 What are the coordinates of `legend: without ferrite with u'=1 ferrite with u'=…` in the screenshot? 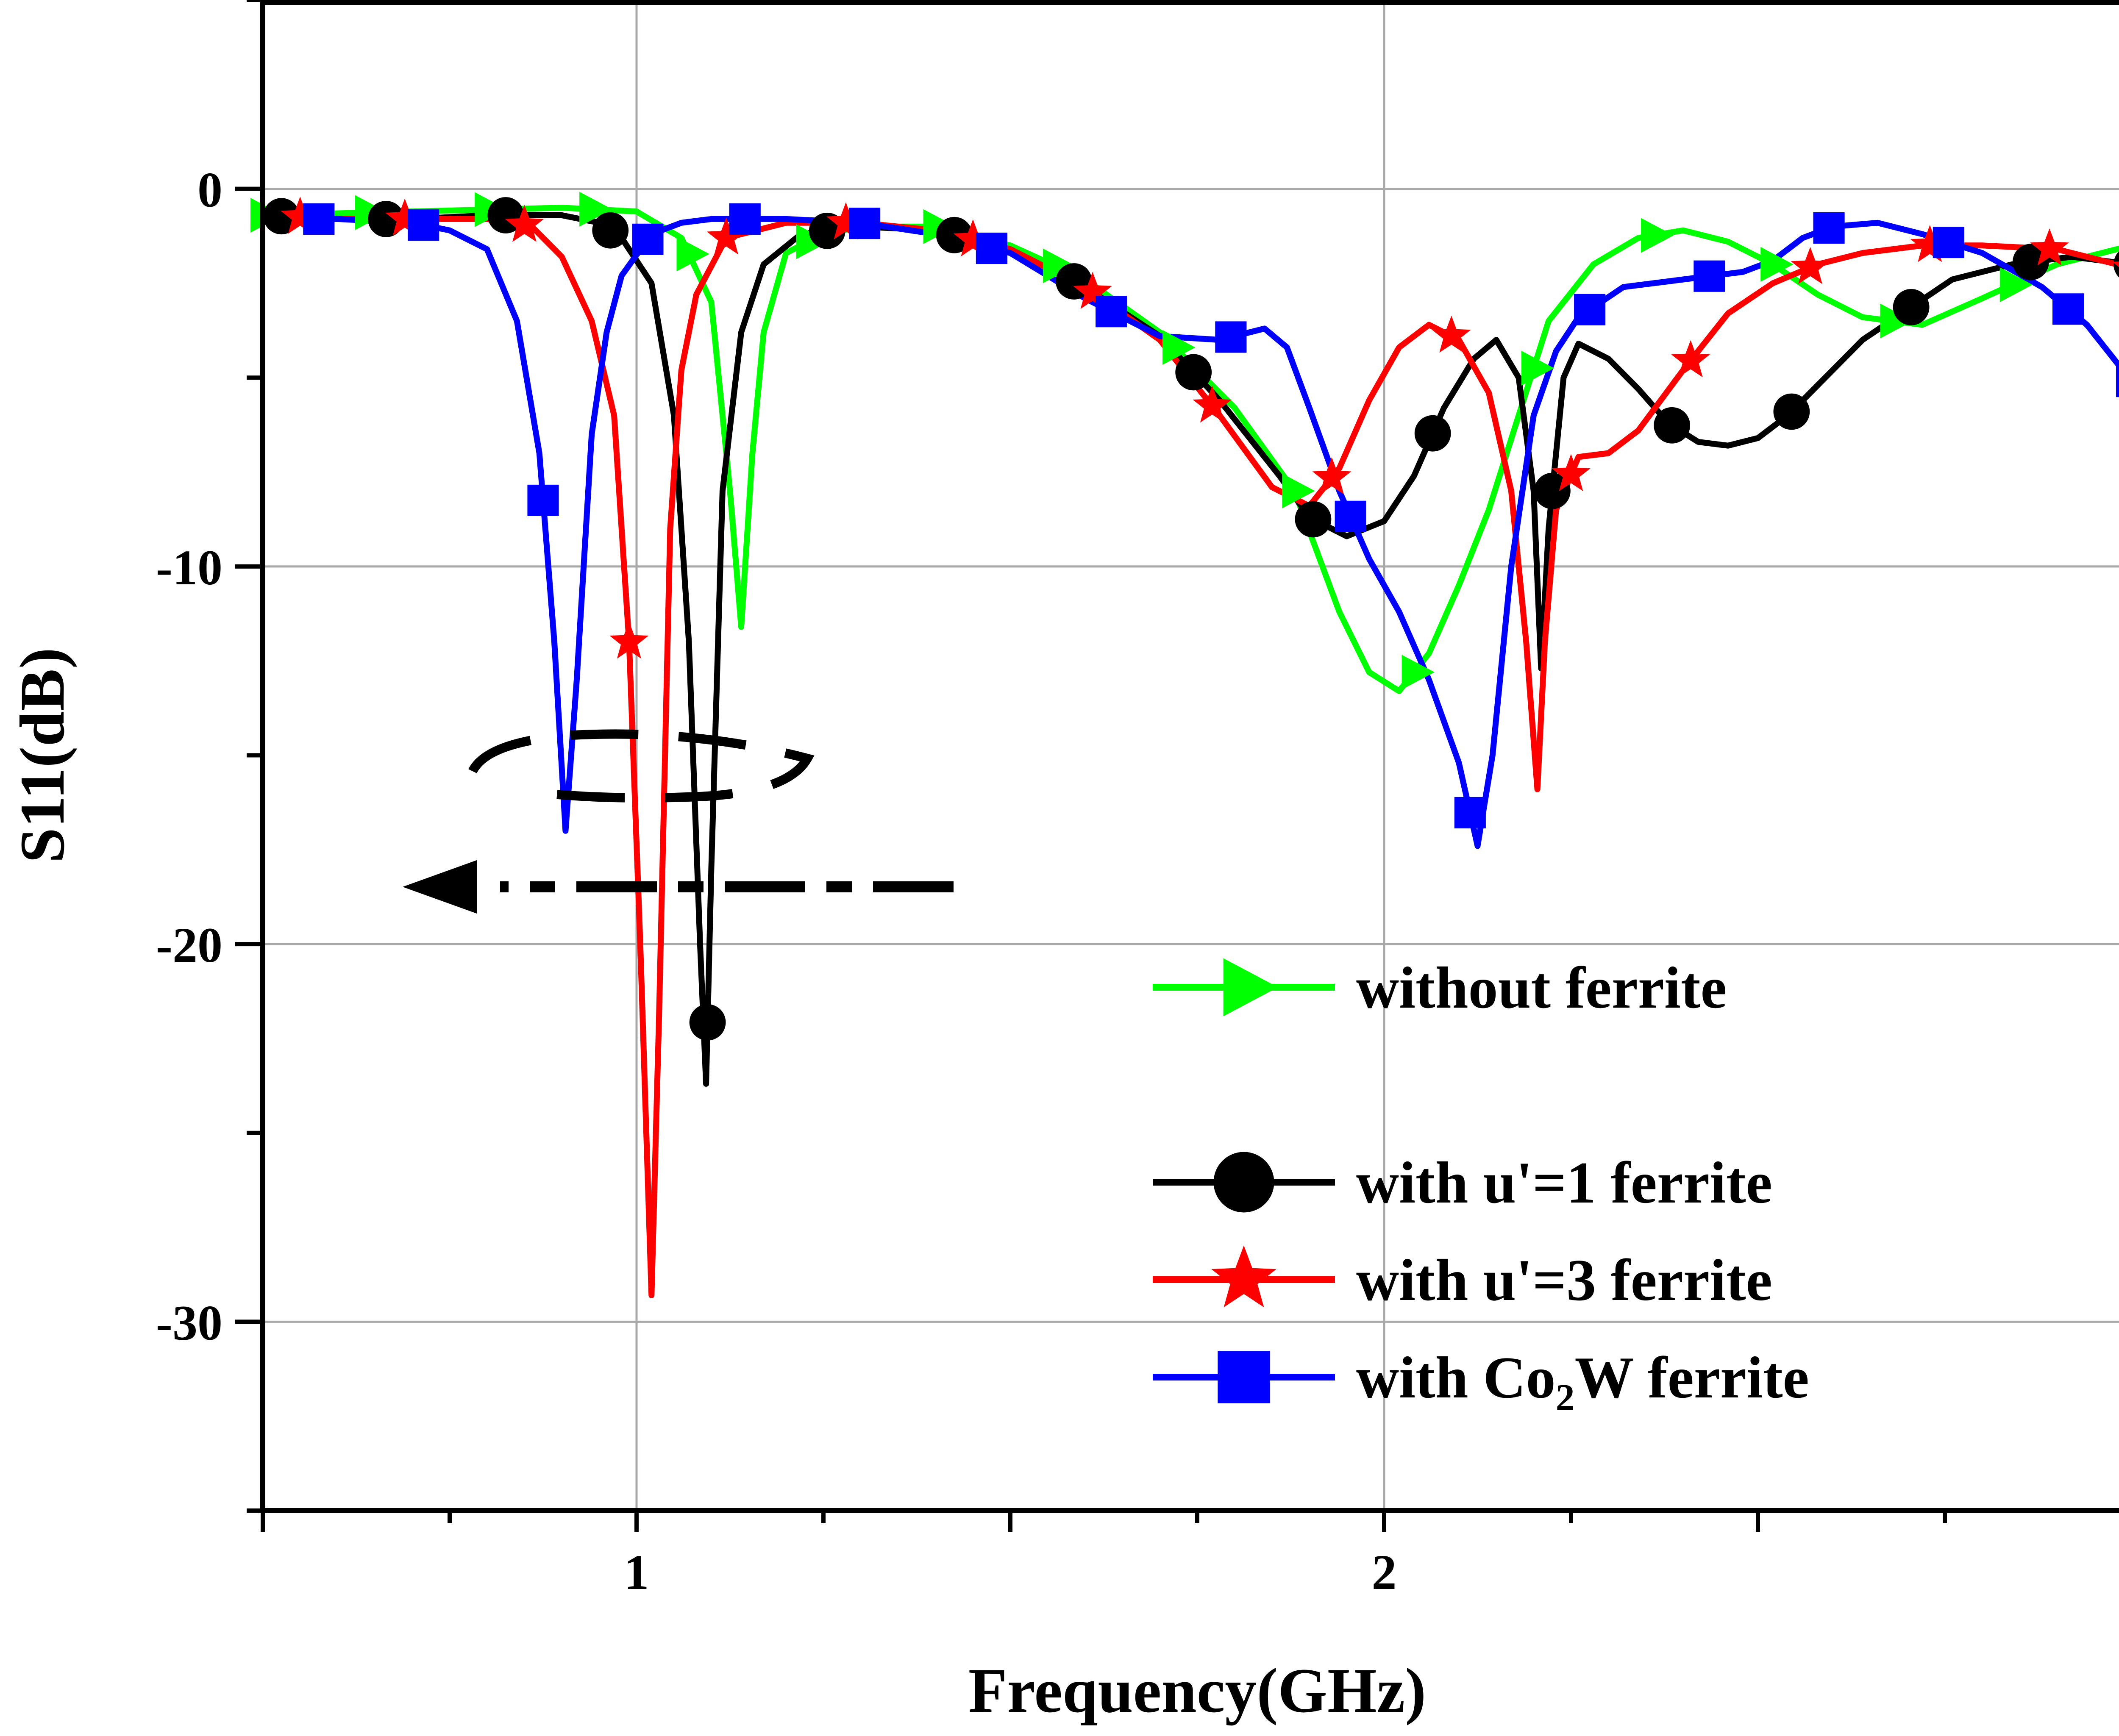 It's located at (1481, 1187).